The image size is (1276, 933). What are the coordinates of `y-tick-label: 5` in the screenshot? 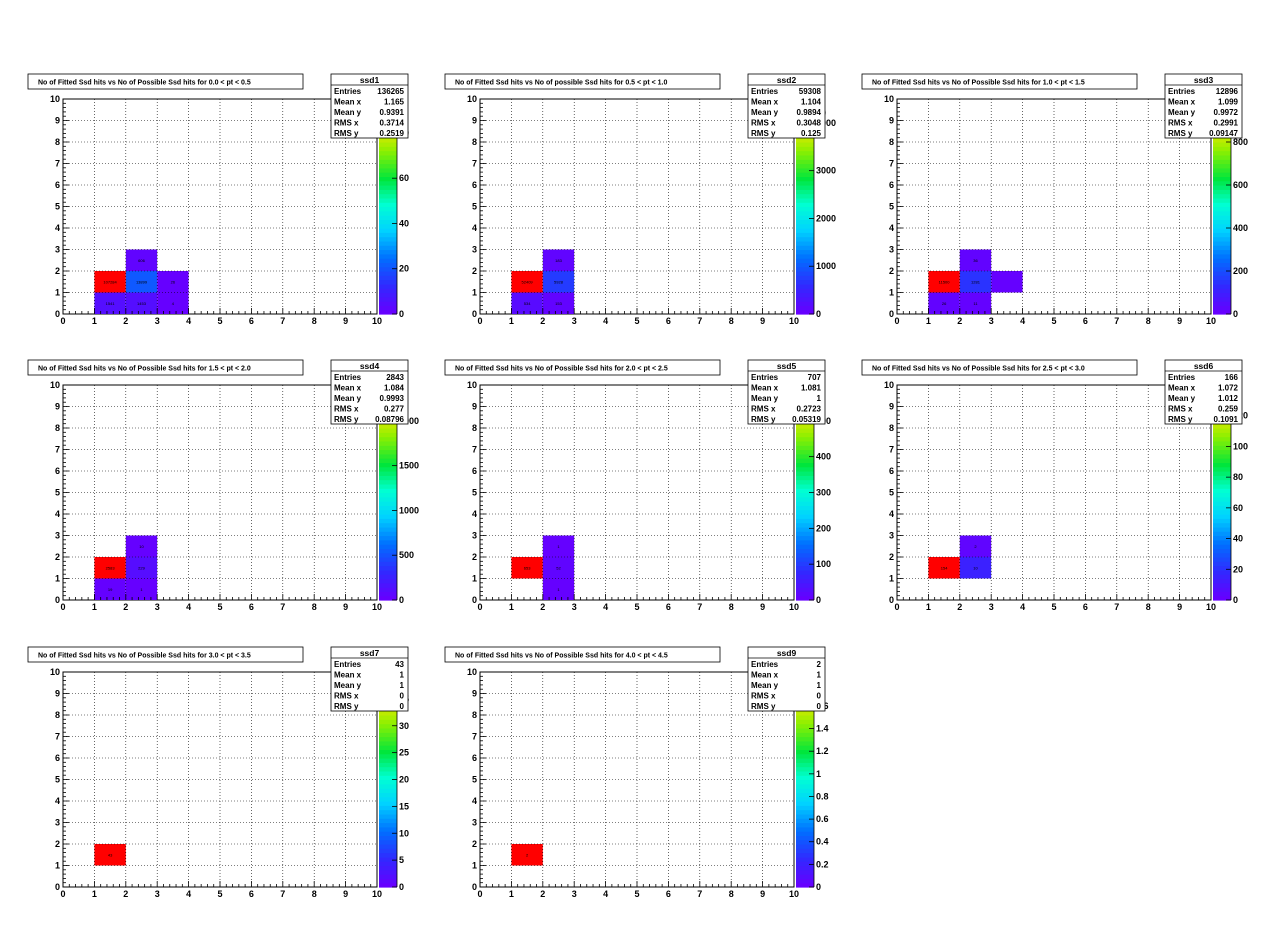 It's located at (474, 780).